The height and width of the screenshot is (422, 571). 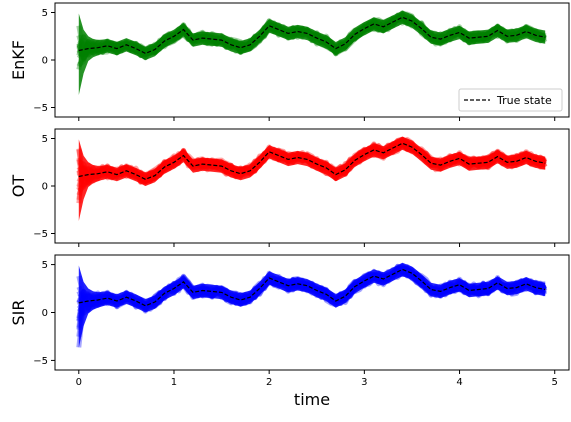 What do you see at coordinates (18, 313) in the screenshot?
I see `panel-ylabel: SIR` at bounding box center [18, 313].